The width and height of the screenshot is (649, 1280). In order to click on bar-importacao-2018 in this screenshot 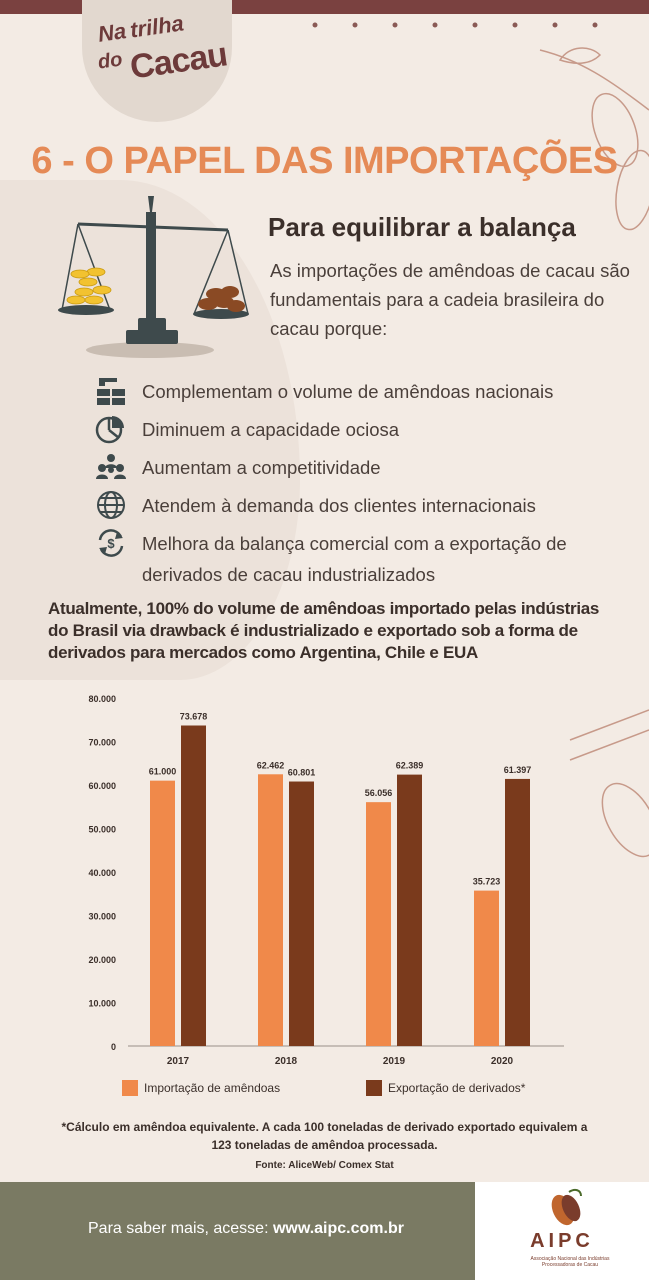, I will do `click(270, 910)`.